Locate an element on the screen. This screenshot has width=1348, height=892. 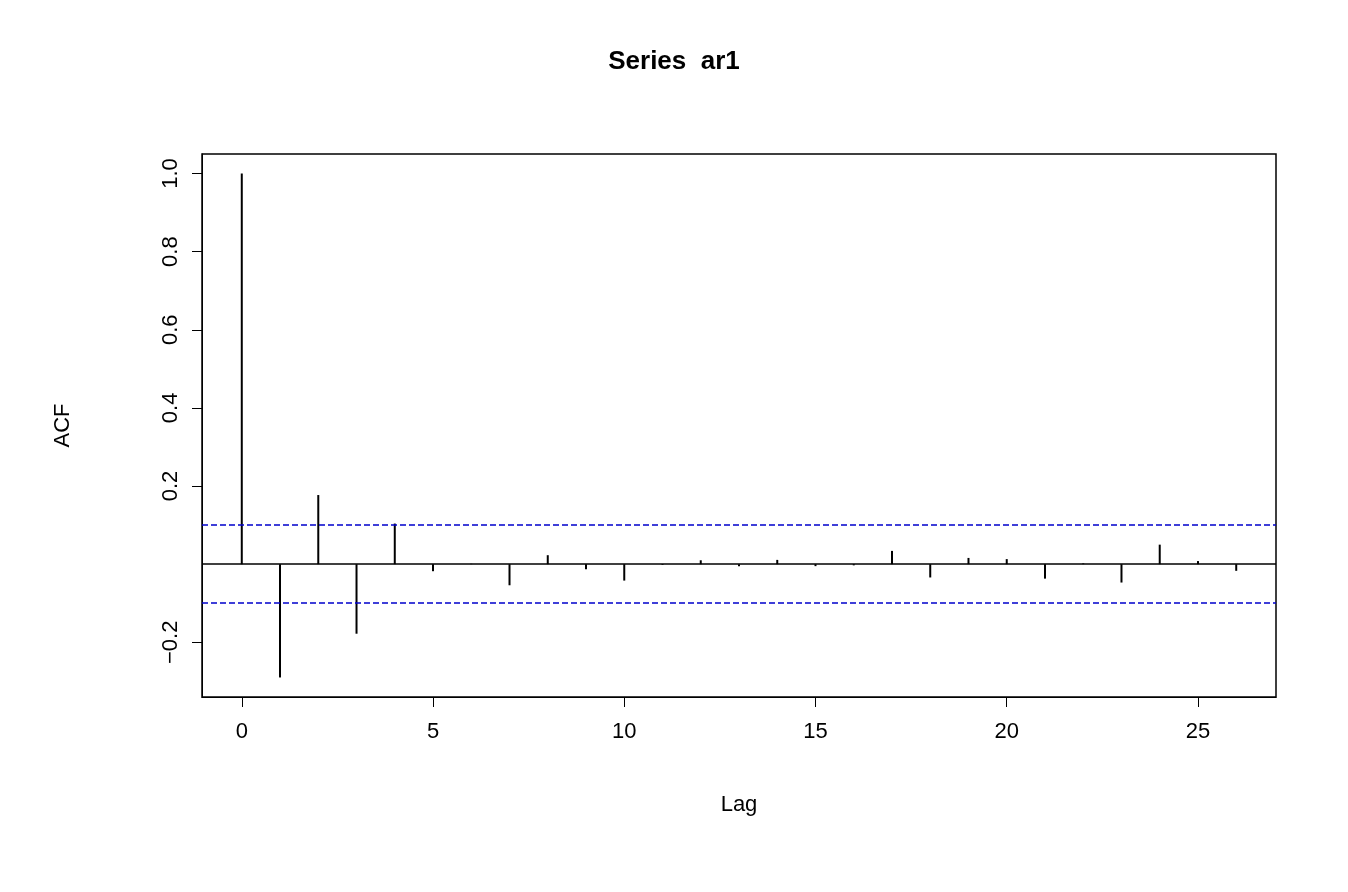
y-tick-label: 0.4 is located at coordinates (169, 408).